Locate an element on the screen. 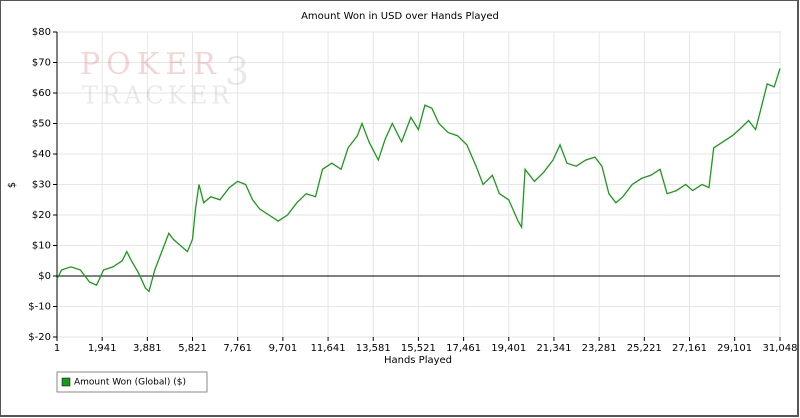 This screenshot has height=418, width=800. x-tick-label: 17,461 is located at coordinates (463, 348).